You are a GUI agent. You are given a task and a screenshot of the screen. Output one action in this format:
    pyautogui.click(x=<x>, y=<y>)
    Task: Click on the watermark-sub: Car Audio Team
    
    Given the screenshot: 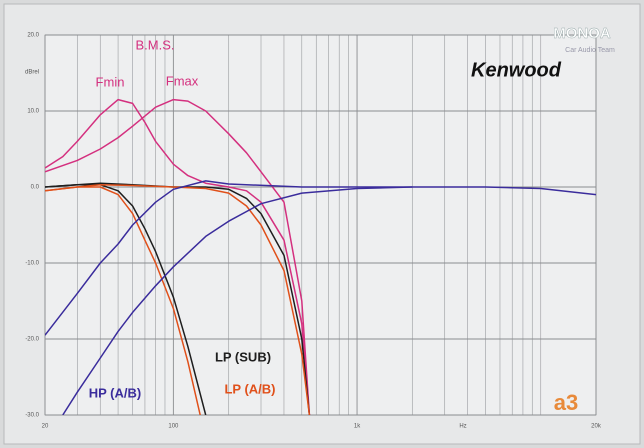 What is the action you would take?
    pyautogui.click(x=590, y=50)
    